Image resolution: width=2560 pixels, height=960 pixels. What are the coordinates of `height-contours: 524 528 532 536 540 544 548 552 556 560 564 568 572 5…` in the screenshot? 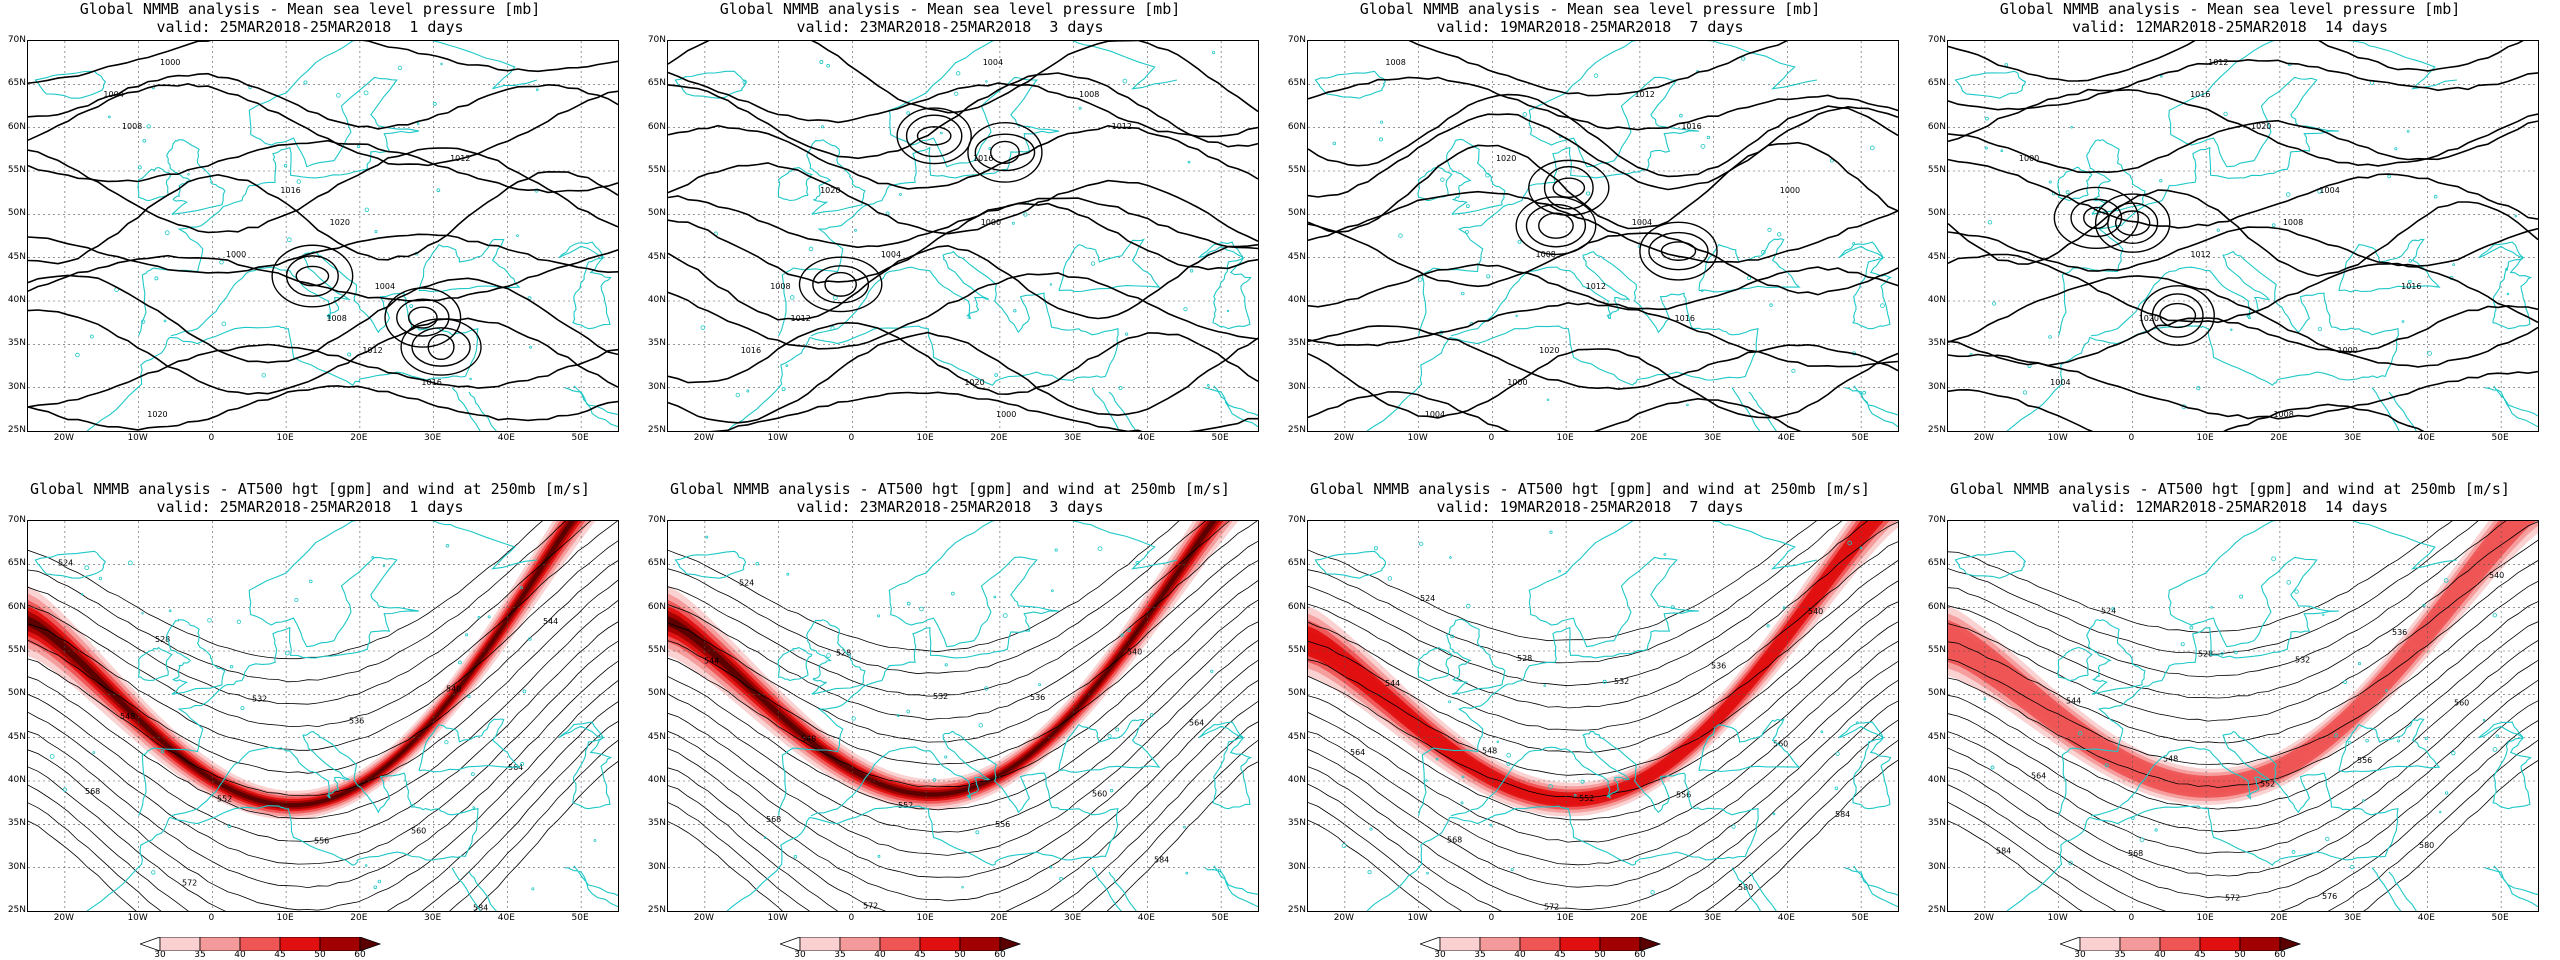 It's located at (963, 716).